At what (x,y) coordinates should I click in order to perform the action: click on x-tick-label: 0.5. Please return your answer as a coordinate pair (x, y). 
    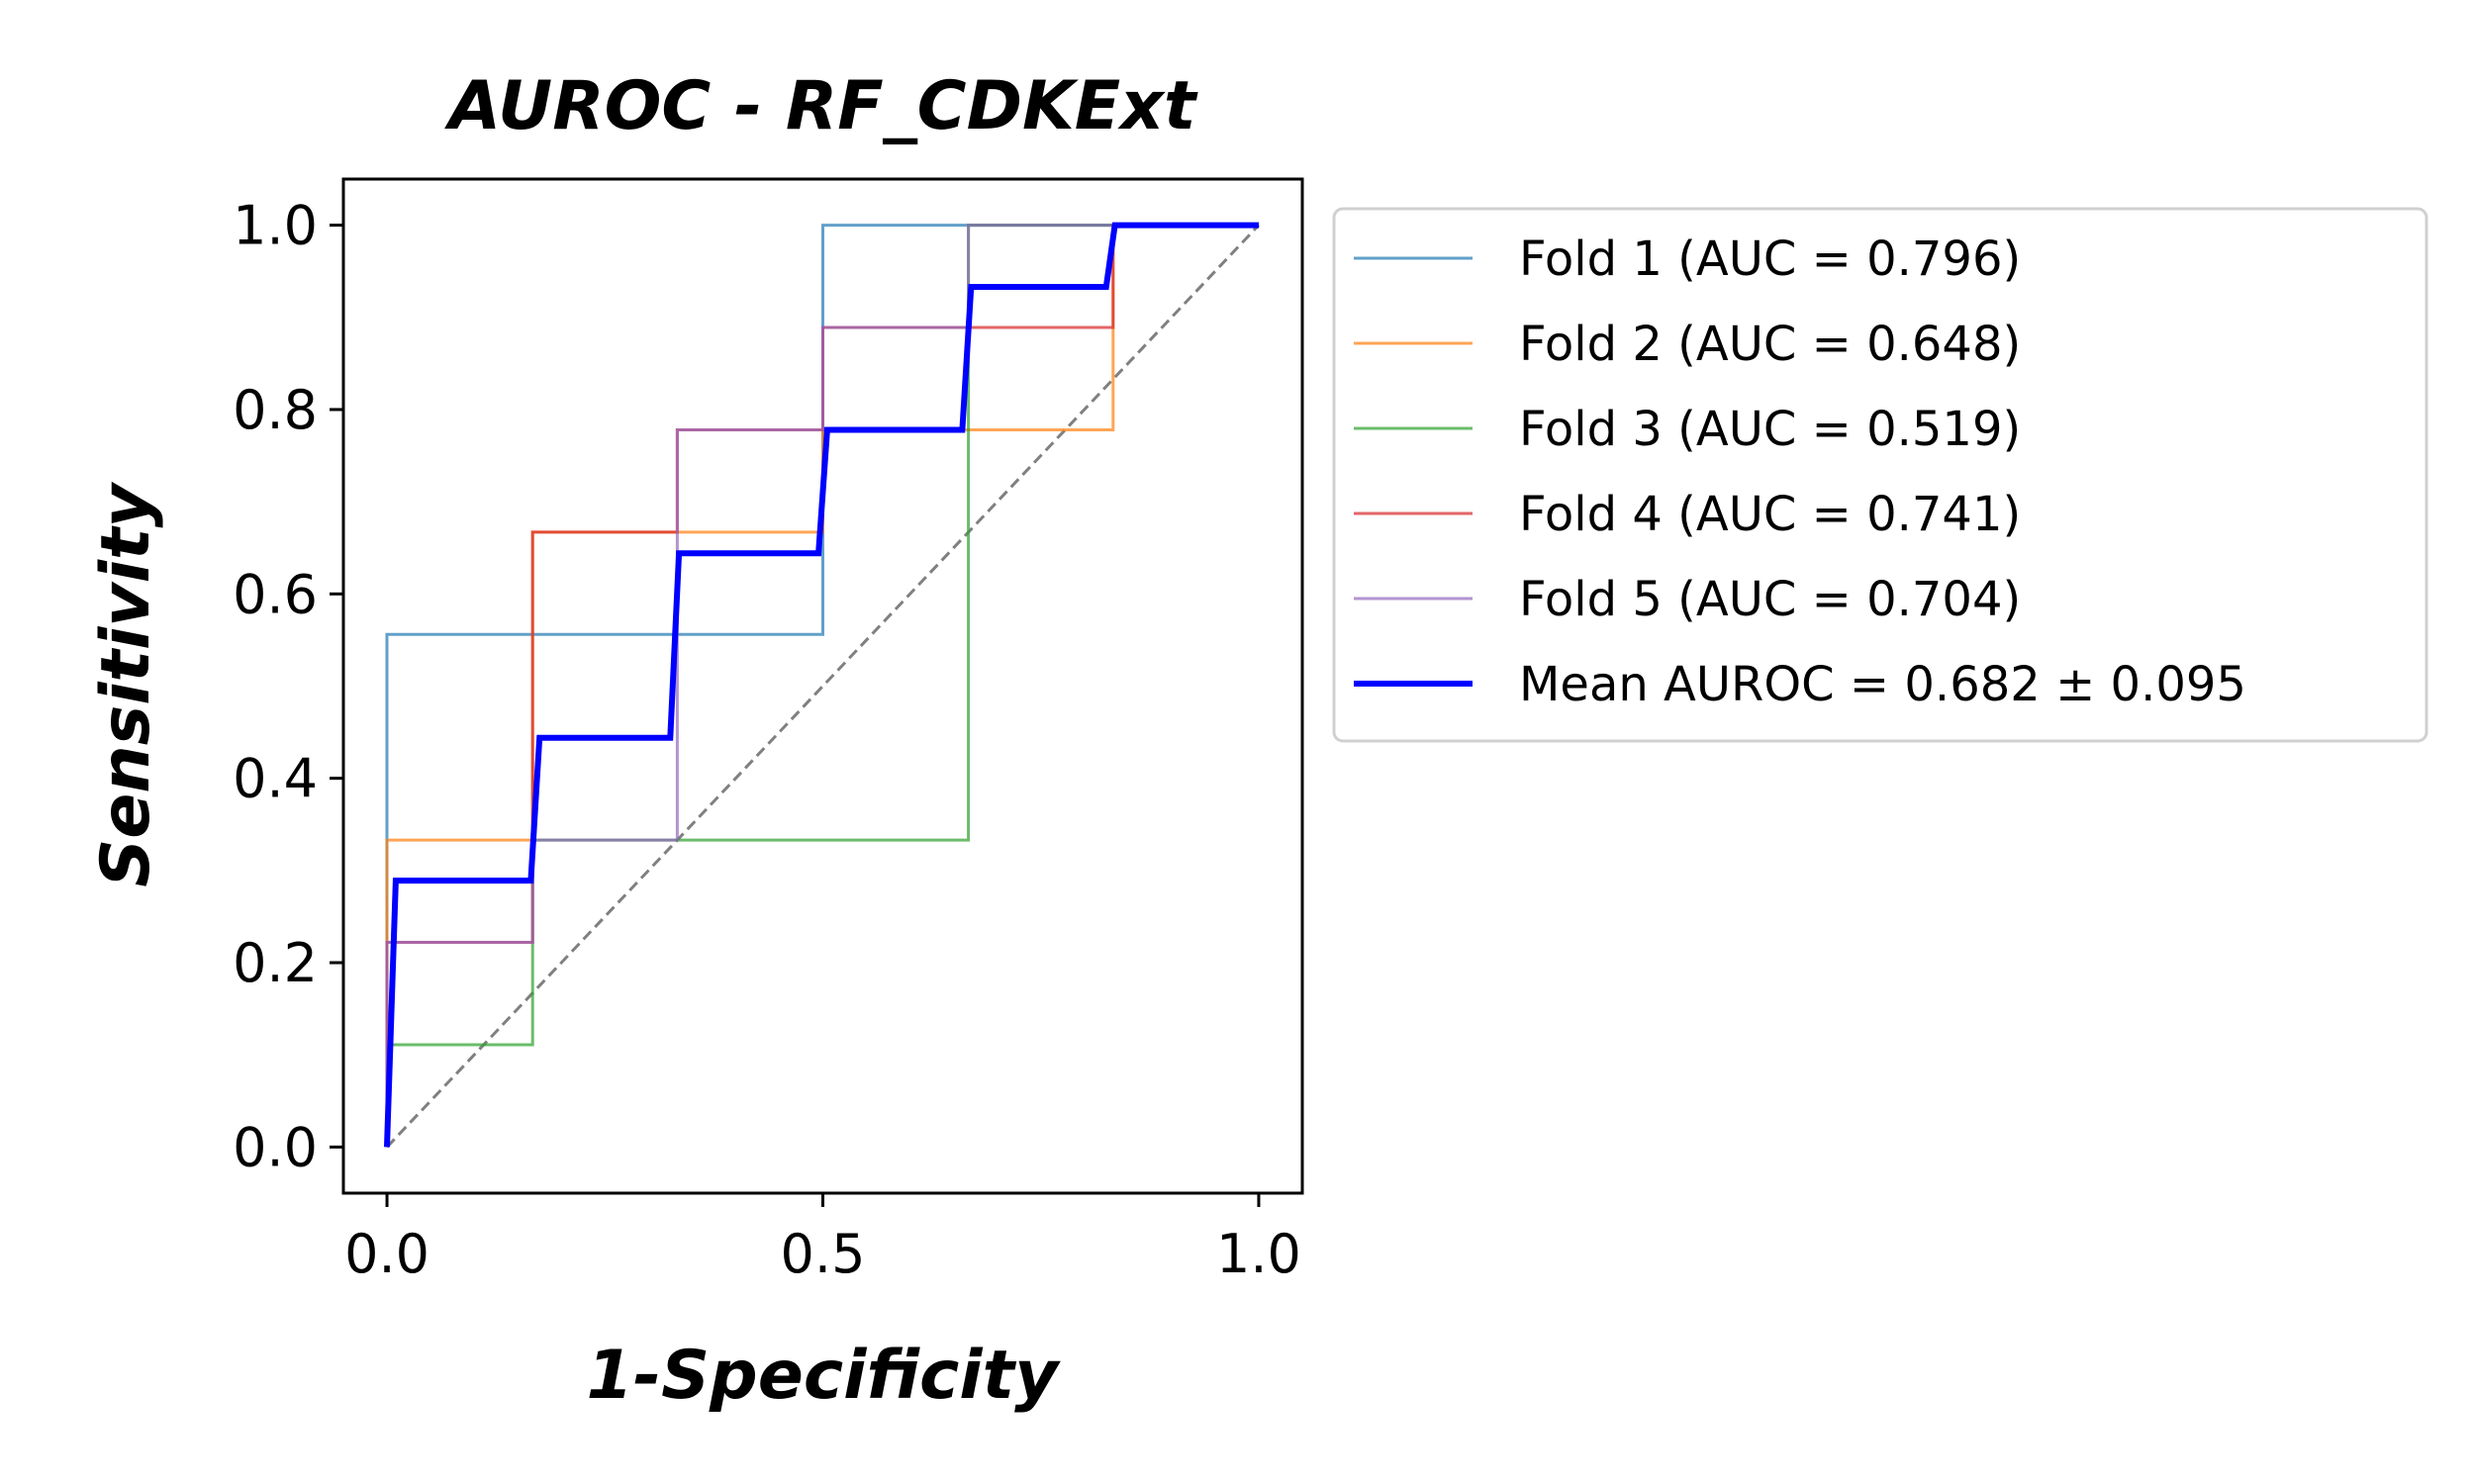
    Looking at the image, I should click on (824, 1254).